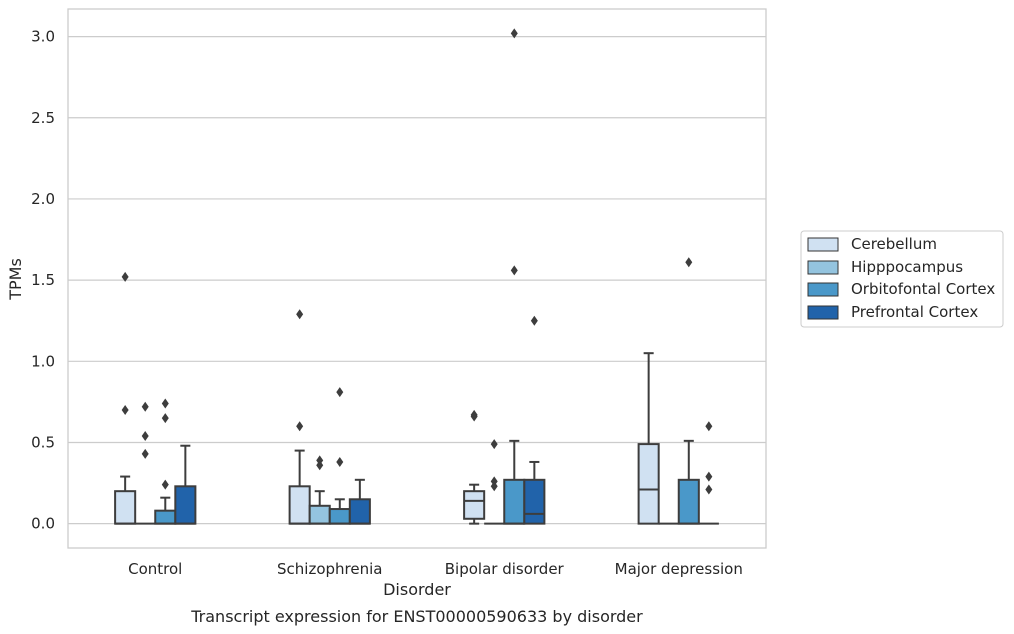 Image resolution: width=1014 pixels, height=634 pixels. Describe the element at coordinates (43, 118) in the screenshot. I see `y-tick-label: 2.5` at that location.